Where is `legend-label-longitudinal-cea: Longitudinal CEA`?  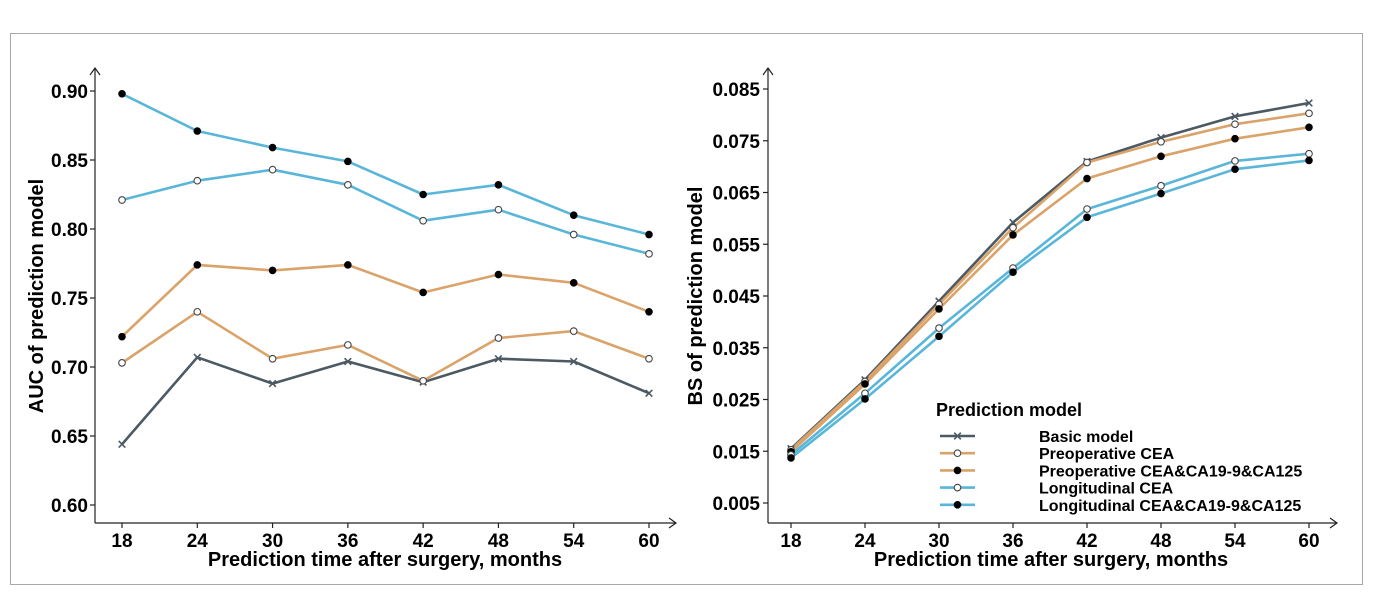 legend-label-longitudinal-cea: Longitudinal CEA is located at coordinates (1106, 489).